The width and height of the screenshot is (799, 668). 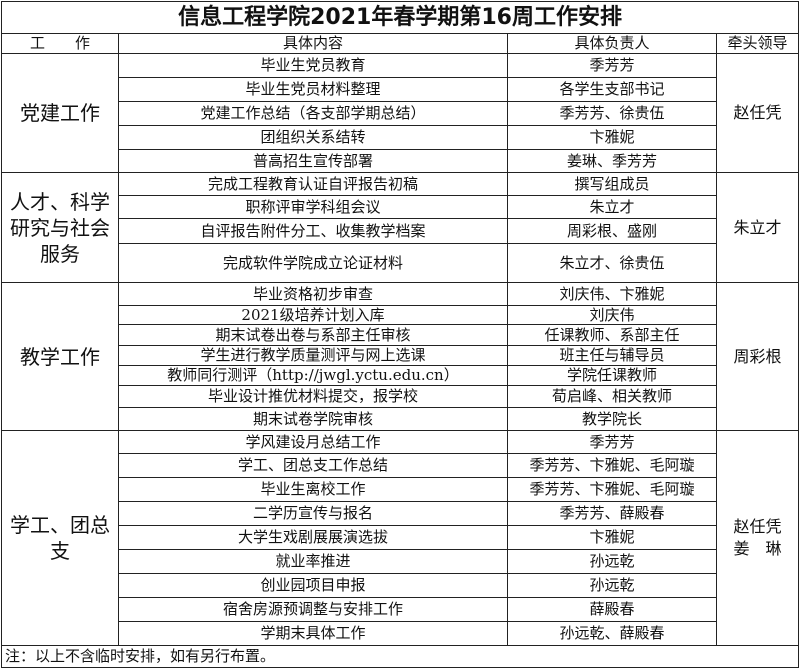 What do you see at coordinates (612, 43) in the screenshot?
I see `header-owner: 具体负责人` at bounding box center [612, 43].